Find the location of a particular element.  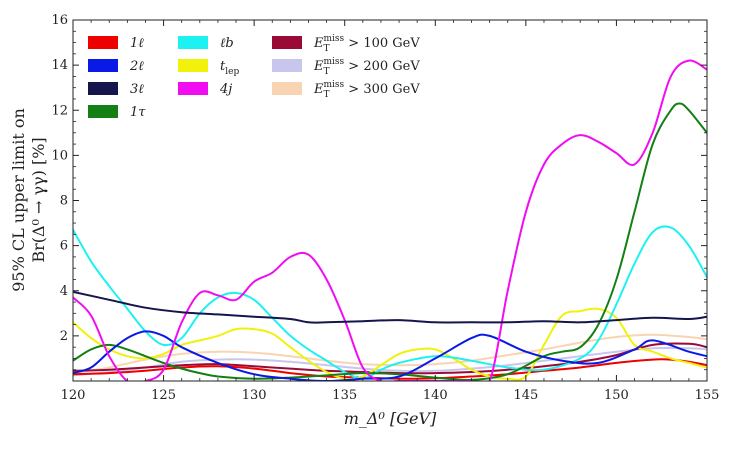

y-tick-label: 10 is located at coordinates (59, 155).